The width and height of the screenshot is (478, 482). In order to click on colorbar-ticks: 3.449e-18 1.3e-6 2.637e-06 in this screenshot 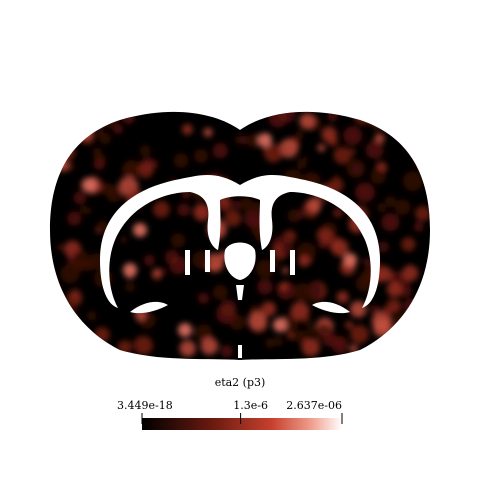, I will do `click(230, 411)`.